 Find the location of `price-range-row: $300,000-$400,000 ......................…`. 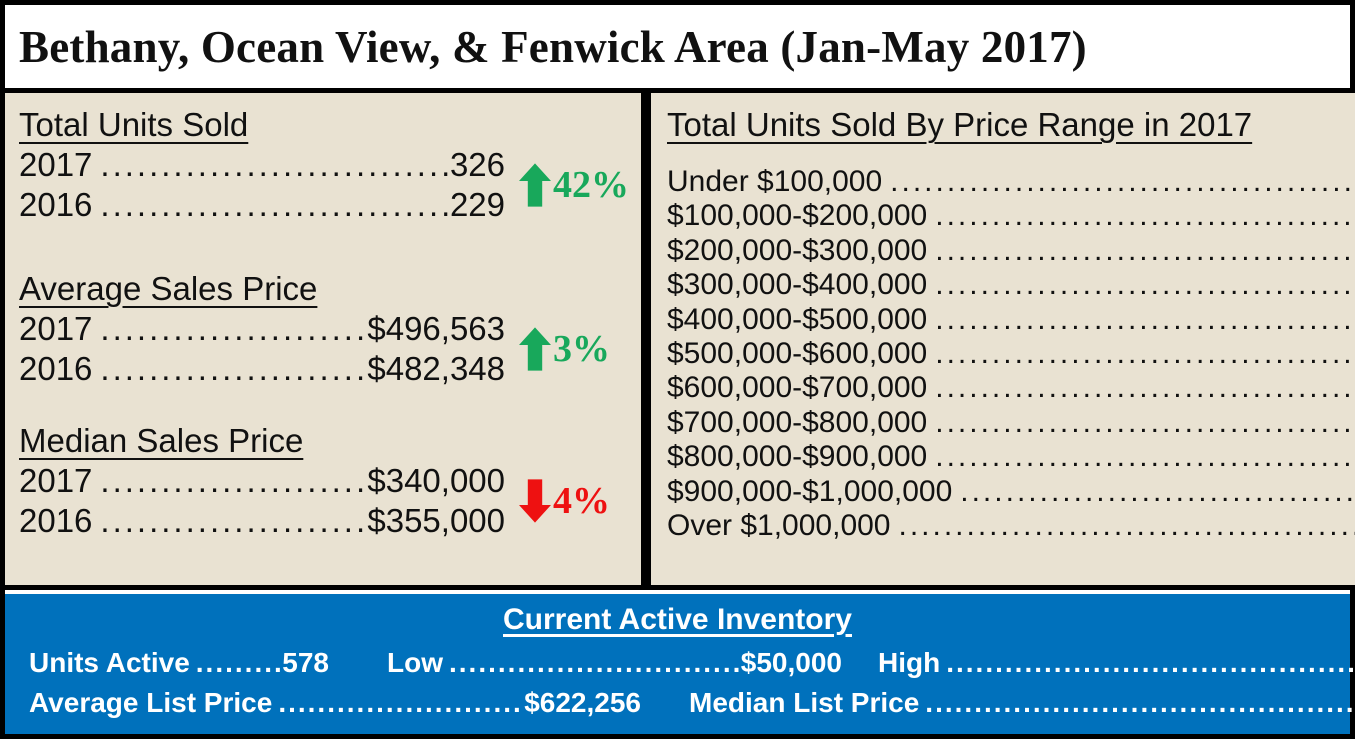

price-range-row: $300,000-$400,000 ......................… is located at coordinates (1011, 285).